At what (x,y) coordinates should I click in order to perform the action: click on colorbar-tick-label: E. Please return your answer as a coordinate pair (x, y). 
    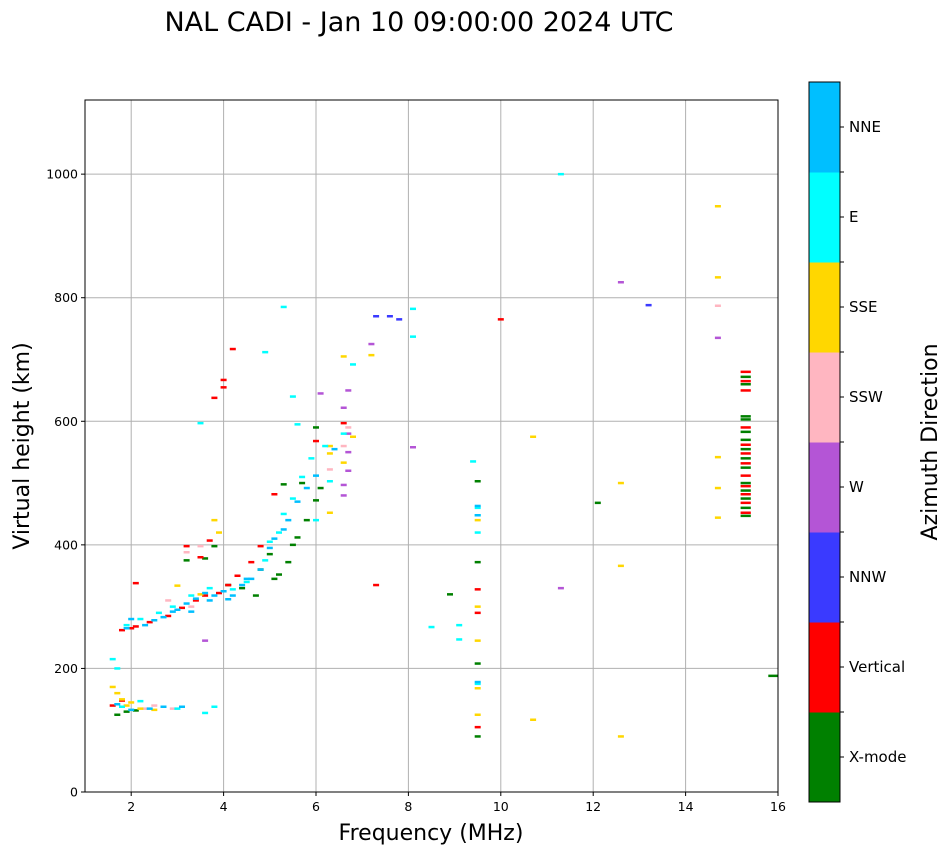
    Looking at the image, I should click on (853, 217).